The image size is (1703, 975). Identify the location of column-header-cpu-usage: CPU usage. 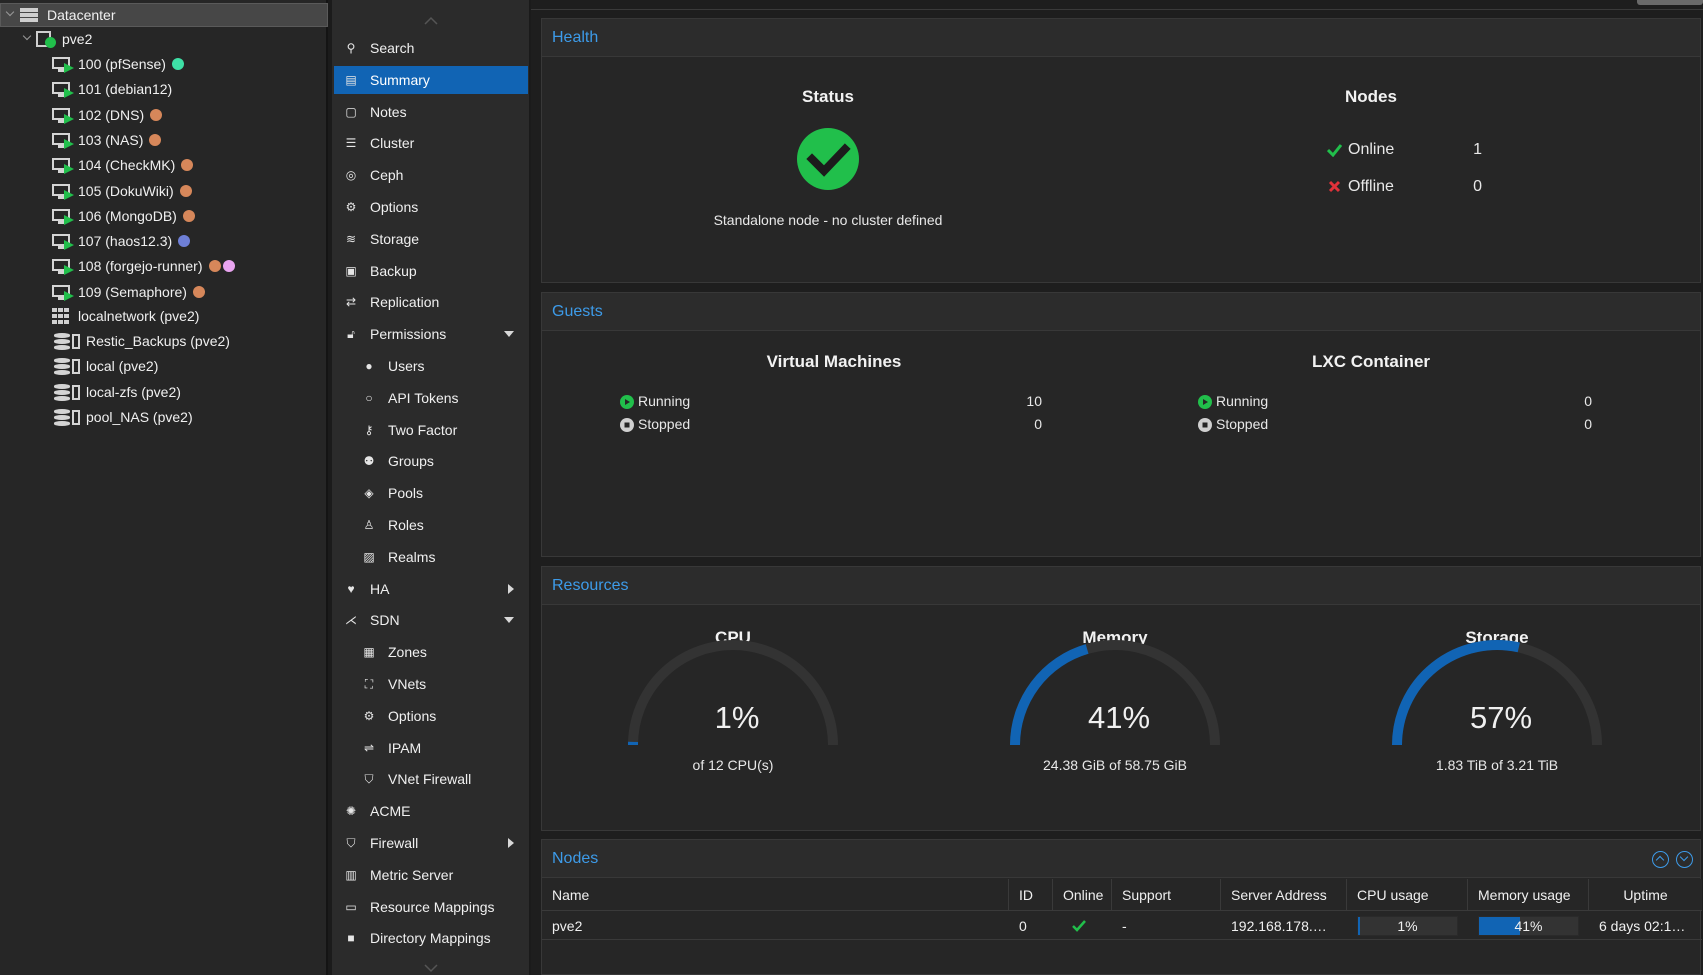
(1407, 895).